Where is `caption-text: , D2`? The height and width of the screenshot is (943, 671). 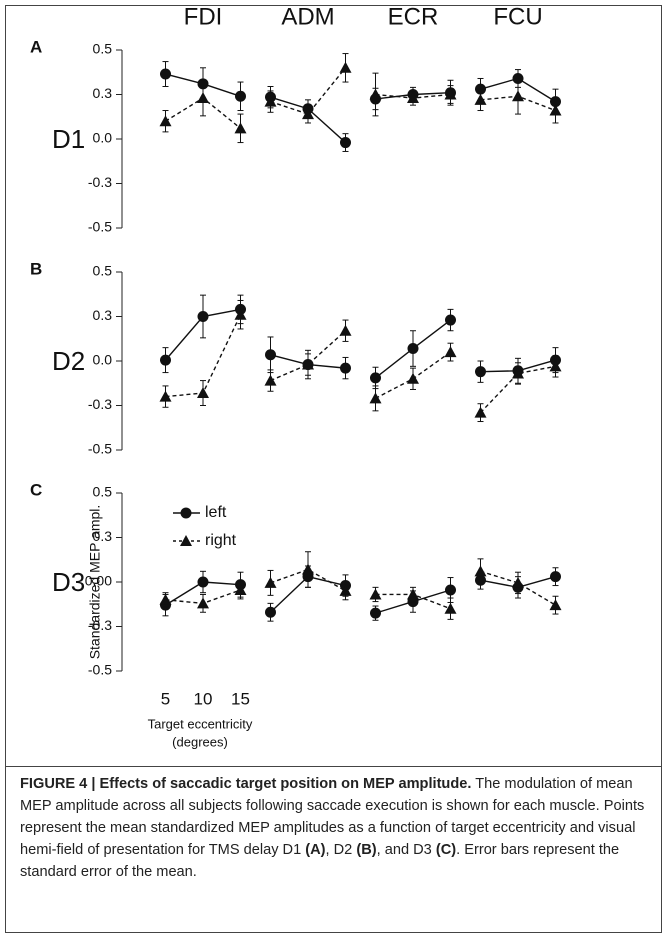
caption-text: , D2 is located at coordinates (341, 850).